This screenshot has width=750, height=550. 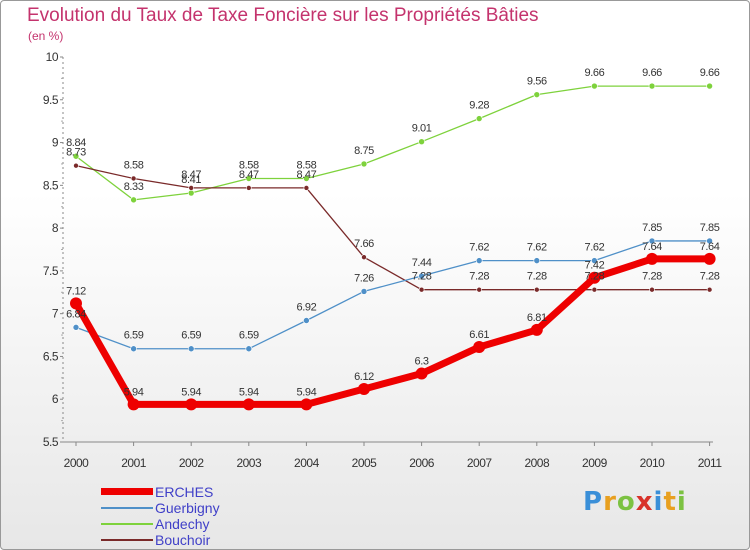 What do you see at coordinates (364, 244) in the screenshot?
I see `data-label: 7.66` at bounding box center [364, 244].